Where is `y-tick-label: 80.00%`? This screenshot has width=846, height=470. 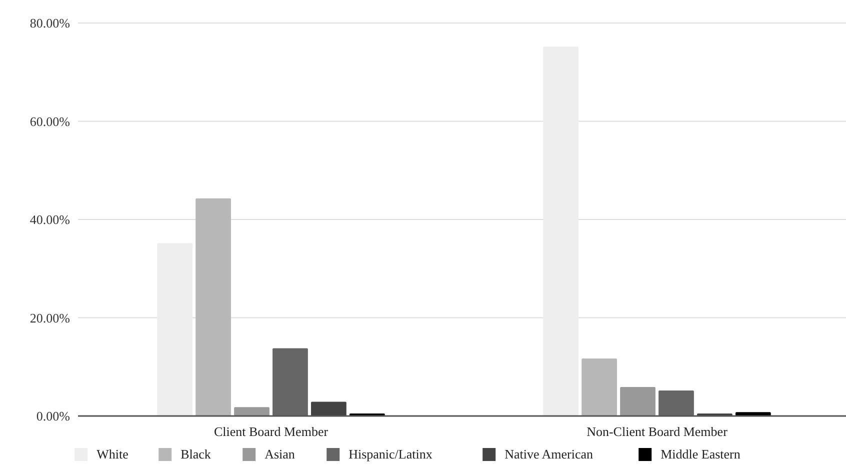
y-tick-label: 80.00% is located at coordinates (50, 23).